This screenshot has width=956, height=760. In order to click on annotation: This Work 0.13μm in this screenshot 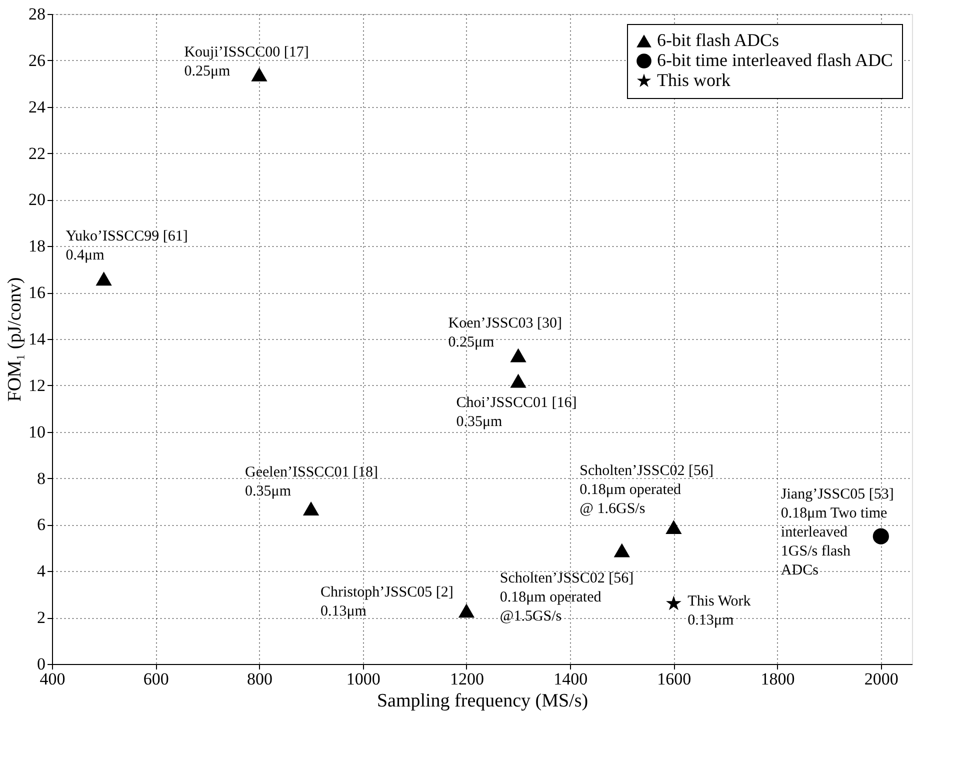, I will do `click(720, 611)`.